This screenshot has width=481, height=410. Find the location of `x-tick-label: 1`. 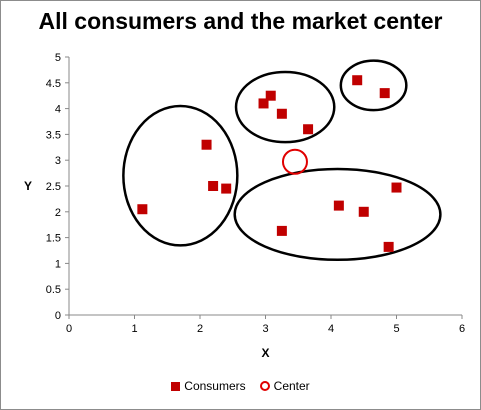

x-tick-label: 1 is located at coordinates (134, 329).